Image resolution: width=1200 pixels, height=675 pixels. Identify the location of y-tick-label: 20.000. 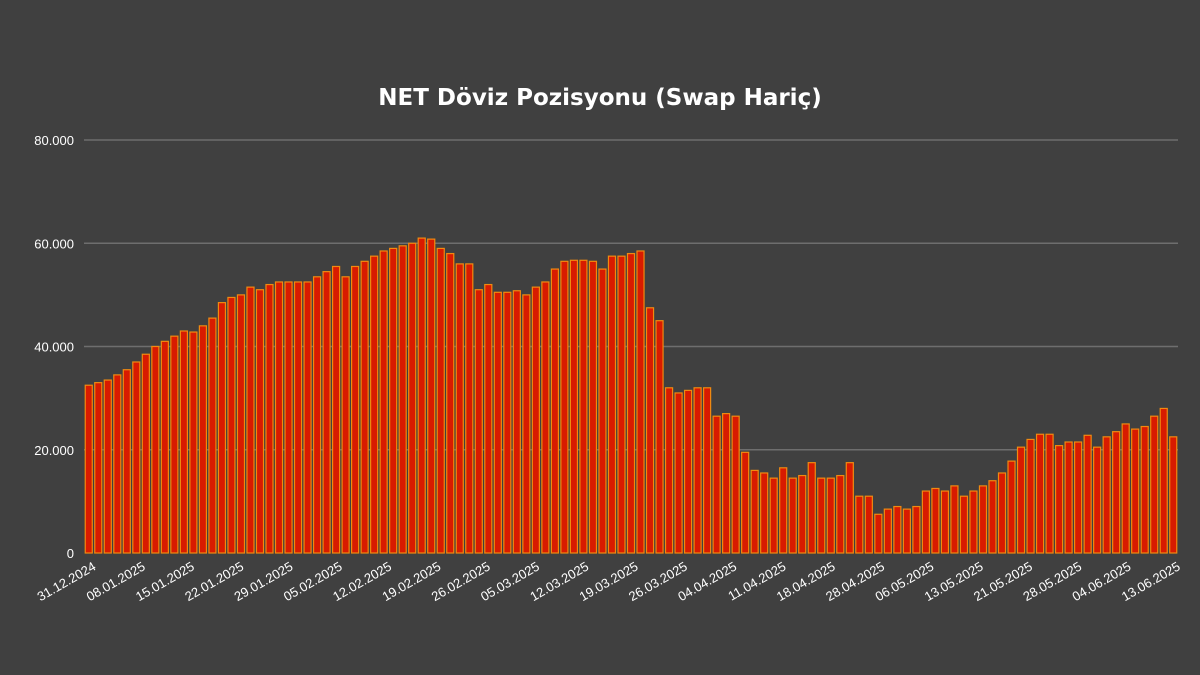
(54, 450).